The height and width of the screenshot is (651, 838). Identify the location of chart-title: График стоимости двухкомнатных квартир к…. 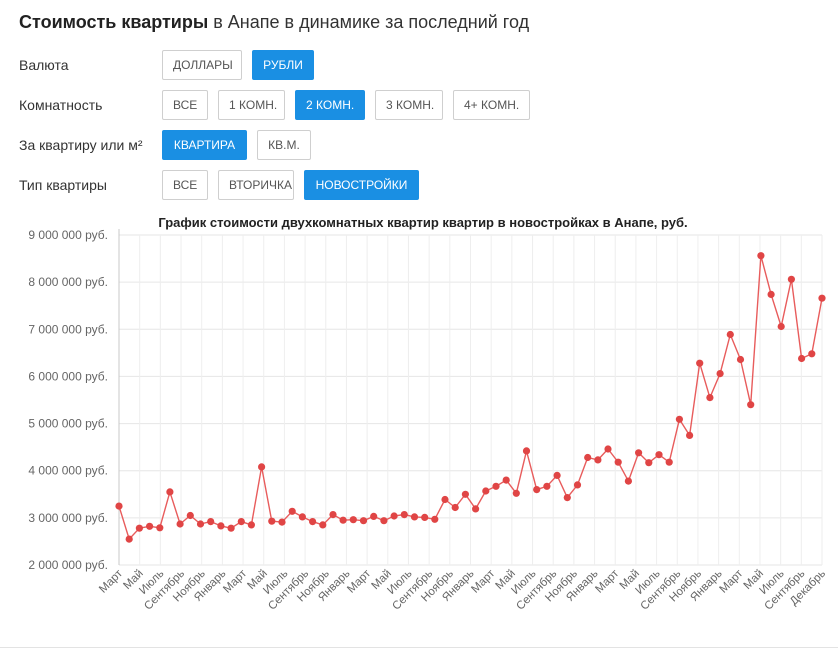
(422, 222).